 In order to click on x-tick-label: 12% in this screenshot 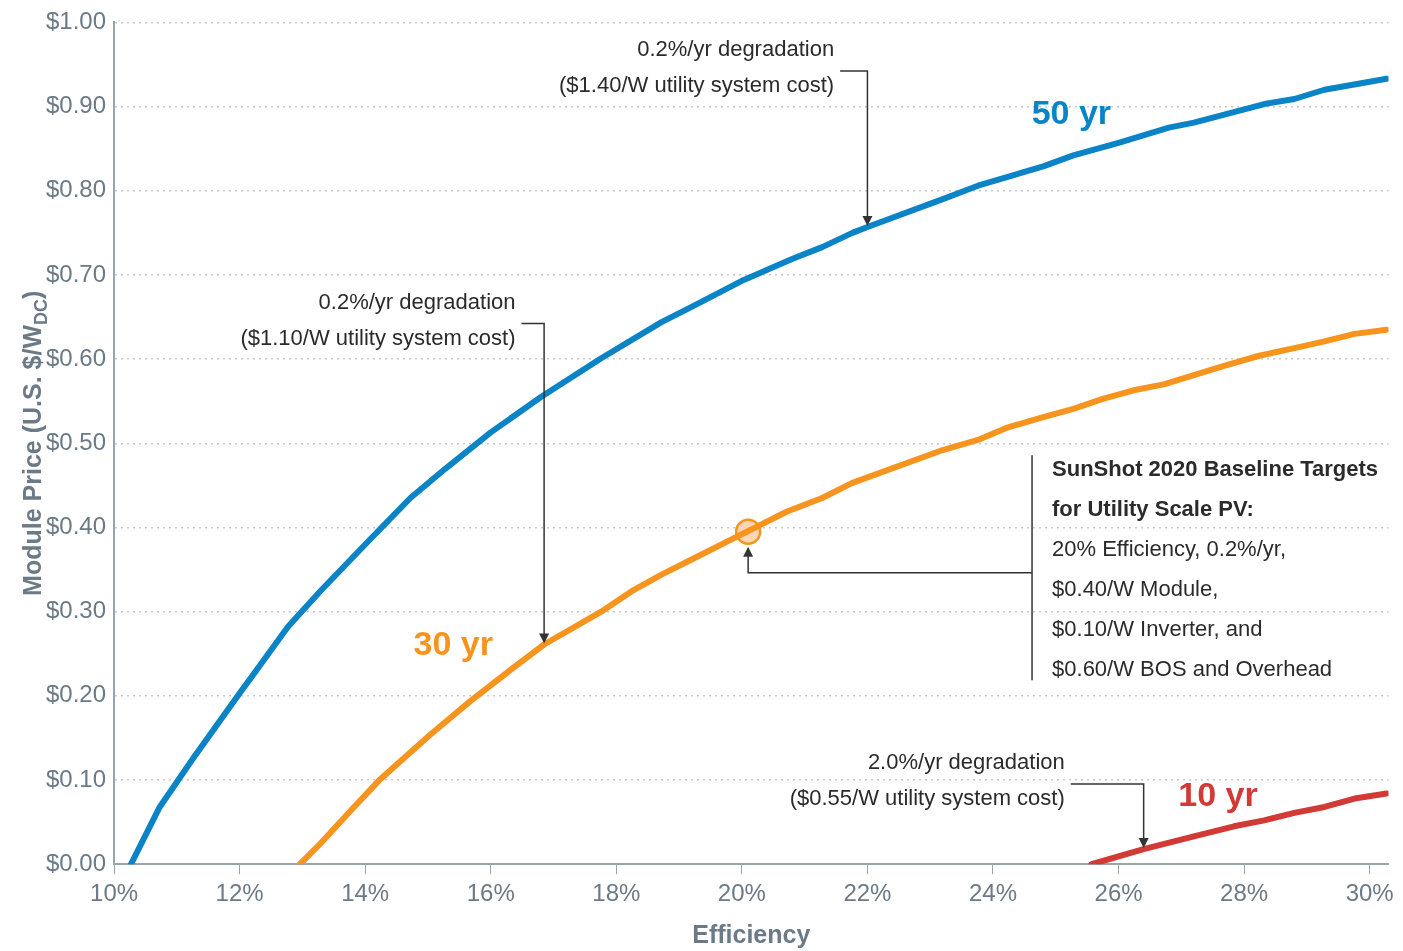, I will do `click(239, 893)`.